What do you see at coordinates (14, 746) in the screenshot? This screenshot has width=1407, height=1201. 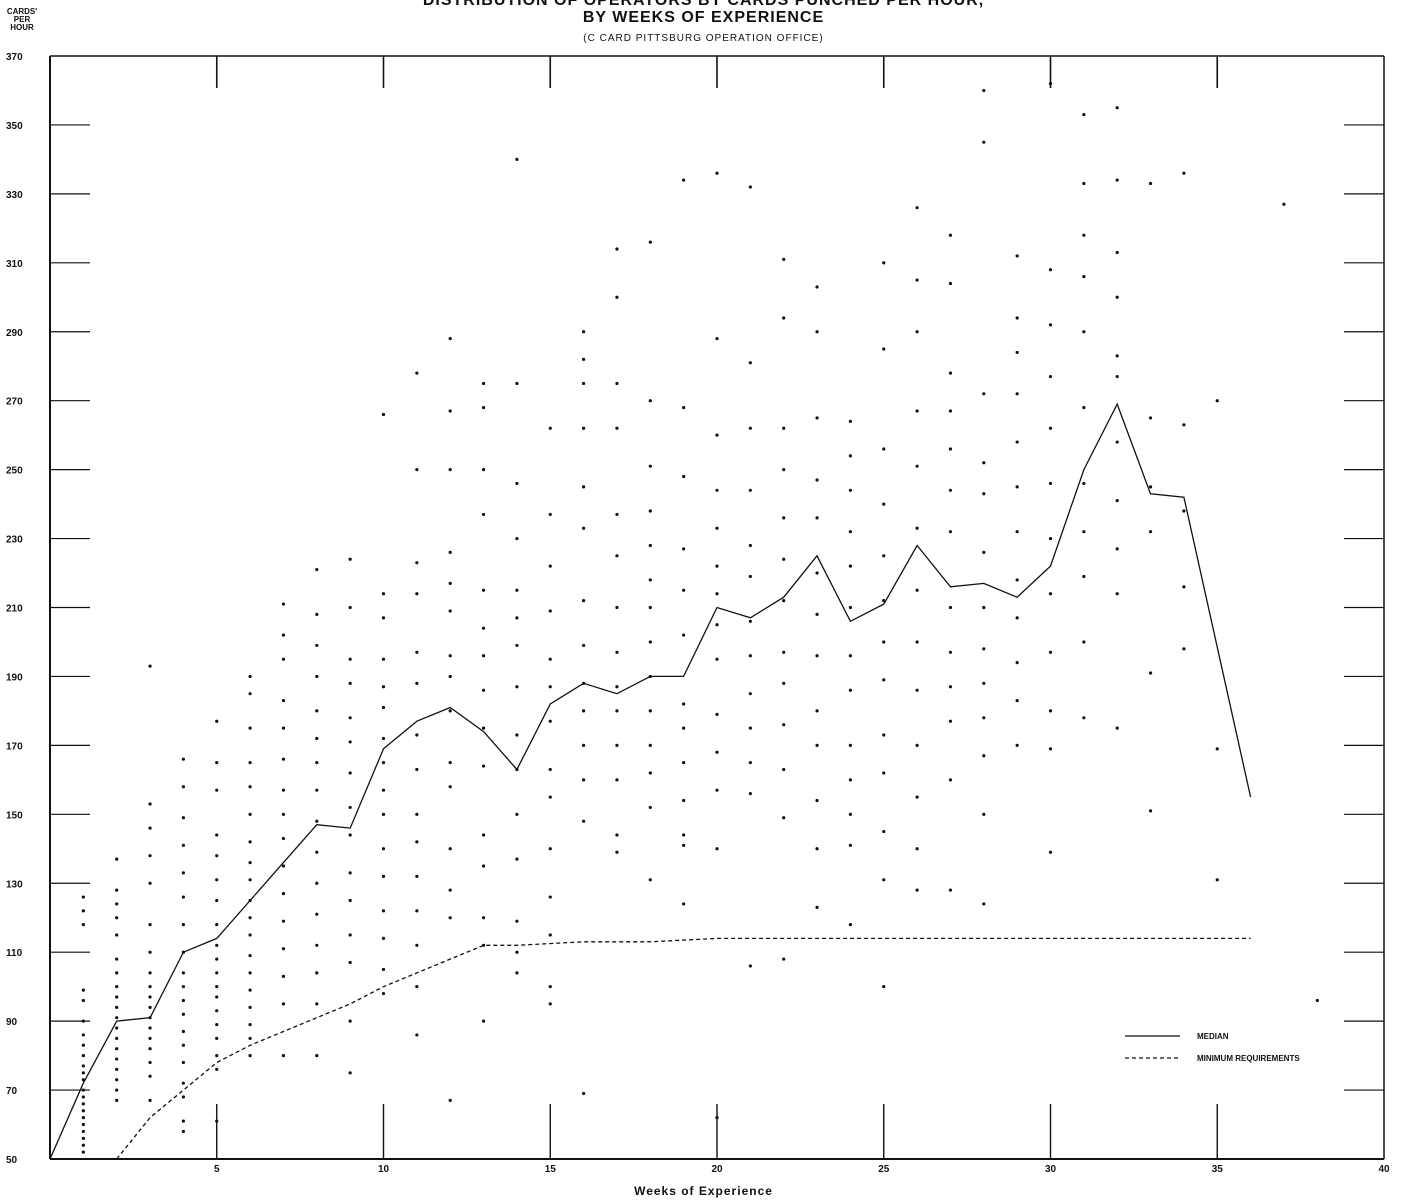 I see `y-tick-label: 170` at bounding box center [14, 746].